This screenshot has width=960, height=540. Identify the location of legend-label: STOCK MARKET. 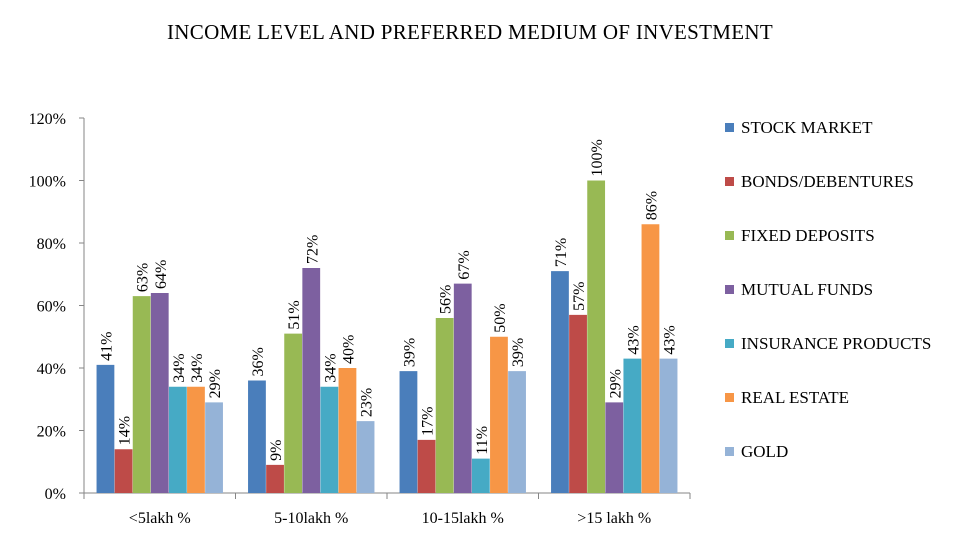
(807, 127).